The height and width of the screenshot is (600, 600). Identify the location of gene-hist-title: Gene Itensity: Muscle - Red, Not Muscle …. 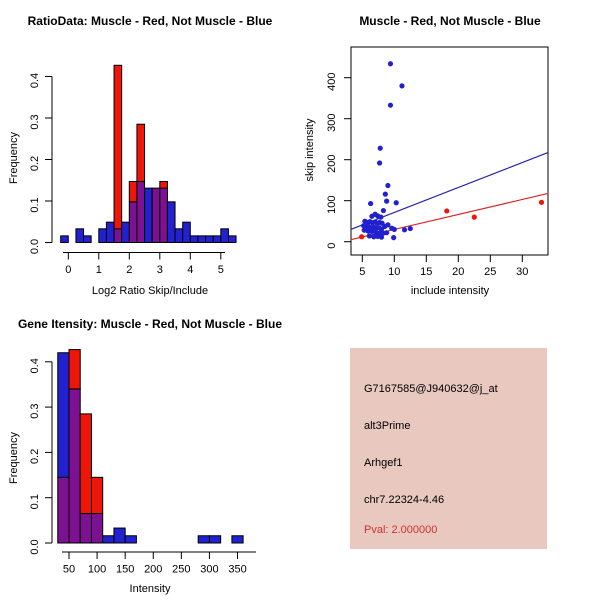
(150, 324).